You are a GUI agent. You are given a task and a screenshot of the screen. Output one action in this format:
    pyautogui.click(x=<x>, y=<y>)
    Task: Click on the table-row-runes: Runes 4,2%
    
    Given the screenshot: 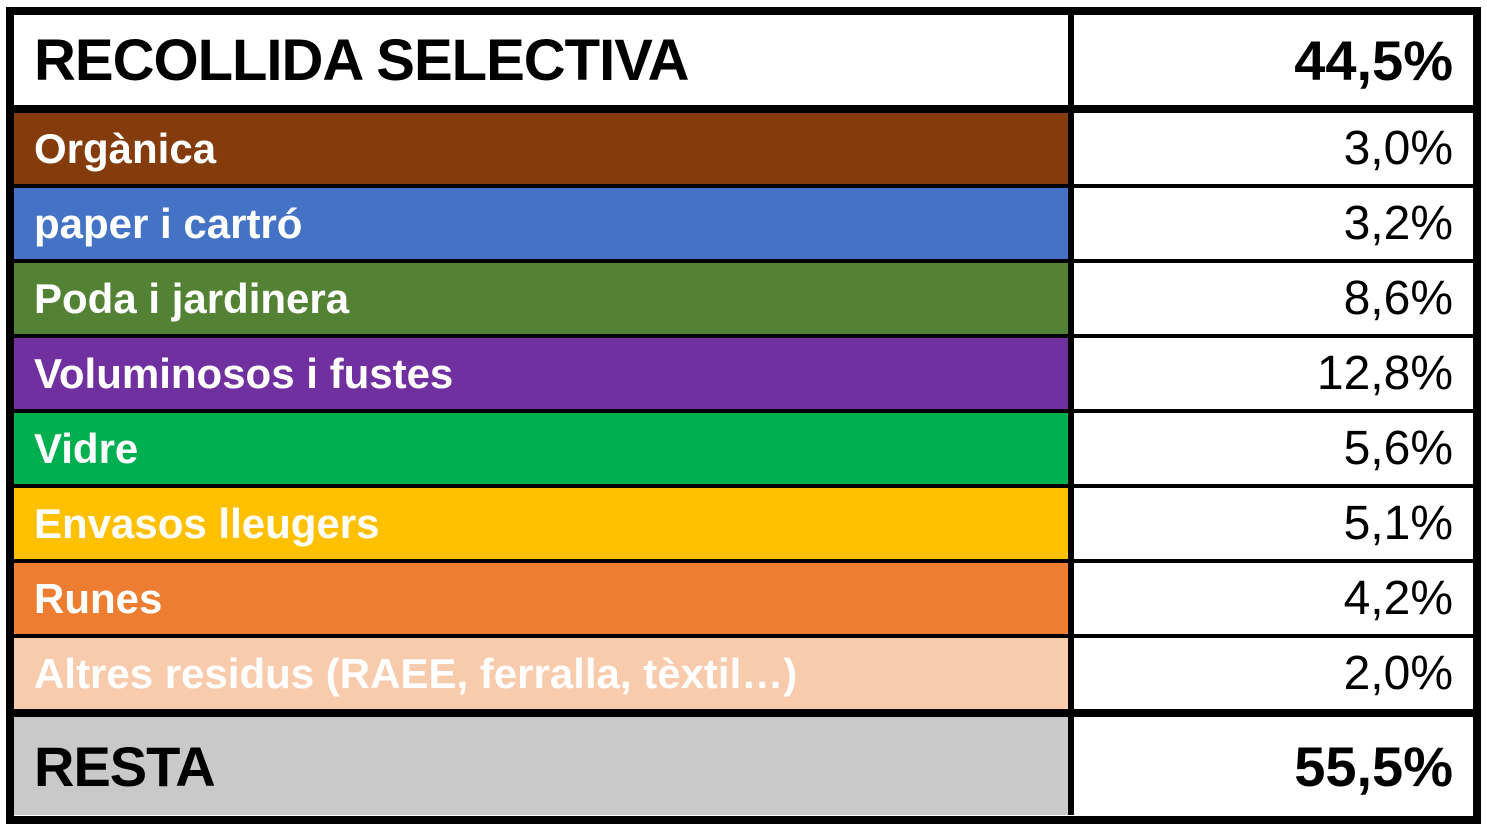 What is the action you would take?
    pyautogui.click(x=743, y=600)
    